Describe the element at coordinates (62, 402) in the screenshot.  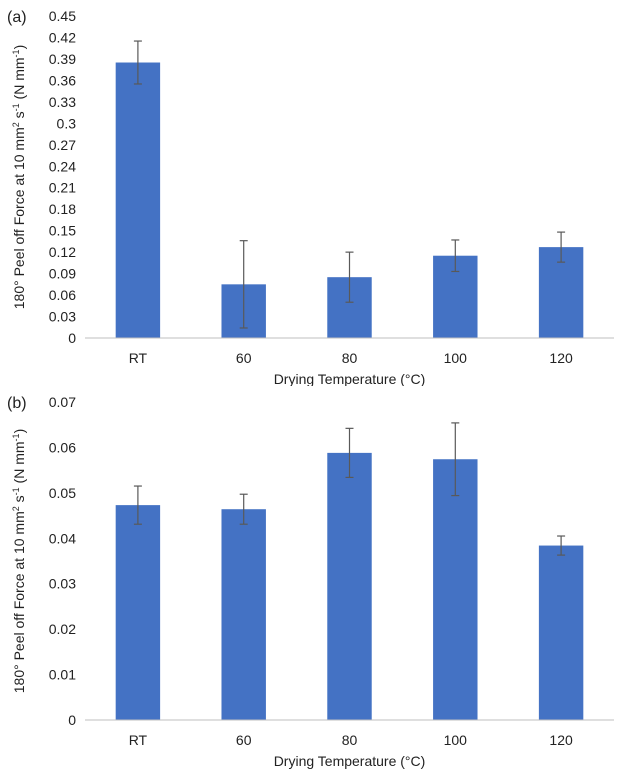
I see `y-tick-label: 0.07` at that location.